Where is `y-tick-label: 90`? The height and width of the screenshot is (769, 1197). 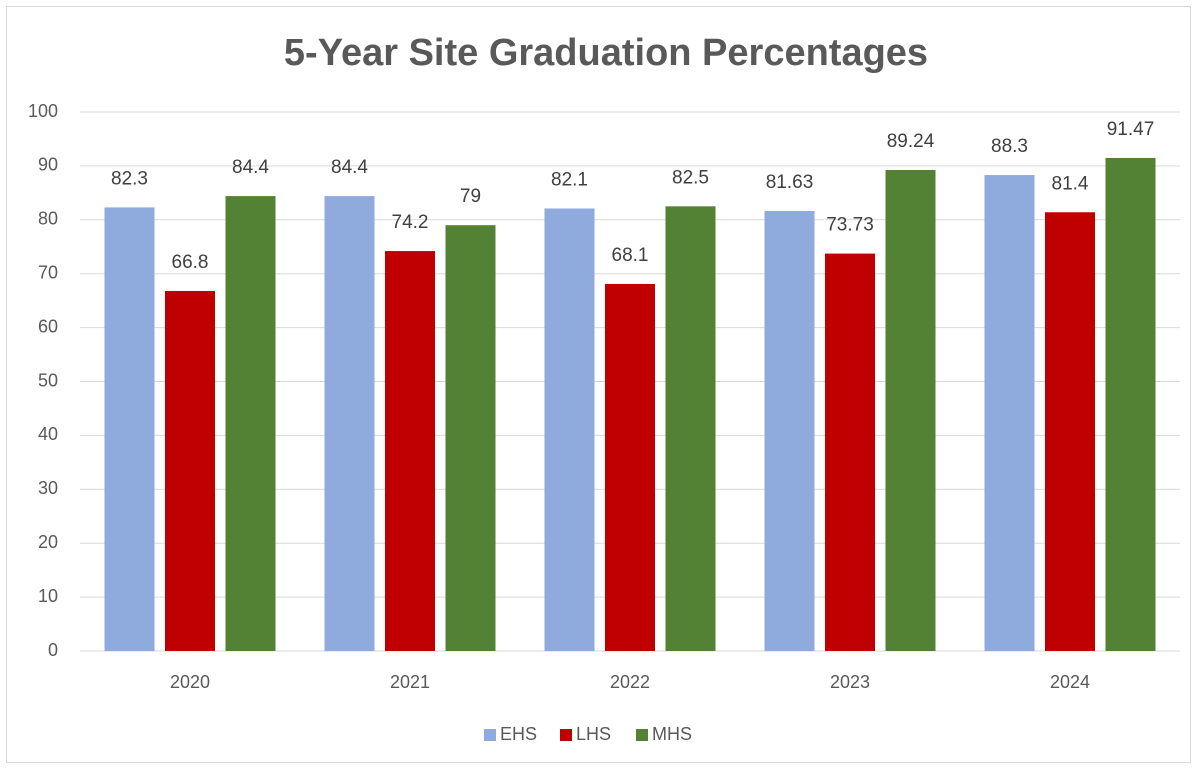 y-tick-label: 90 is located at coordinates (48, 165).